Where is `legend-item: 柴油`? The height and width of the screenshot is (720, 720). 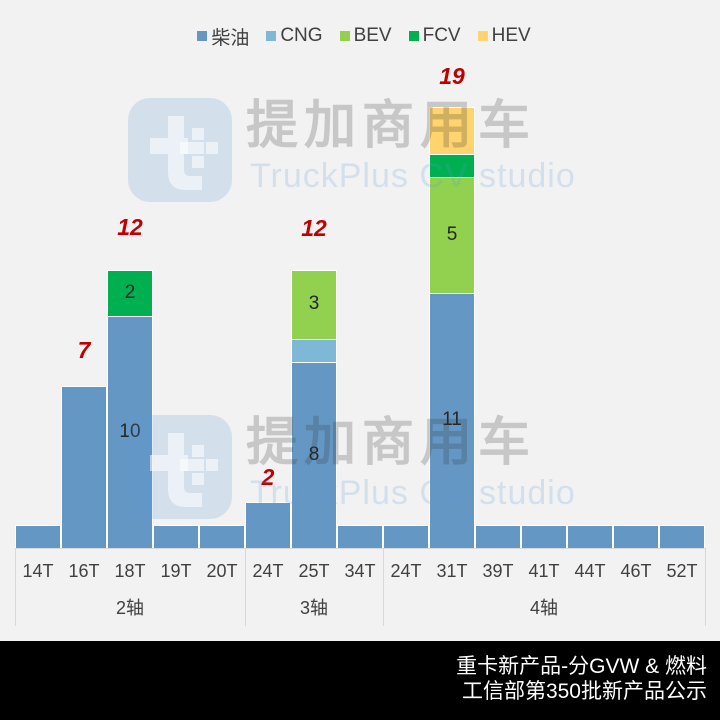
legend-item: 柴油 is located at coordinates (223, 36).